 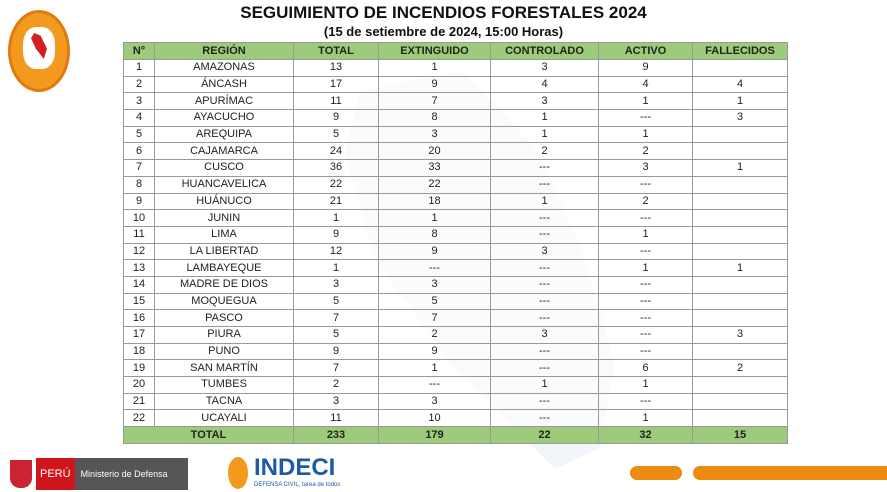 I want to click on table-cell: LIMA, so click(x=224, y=234).